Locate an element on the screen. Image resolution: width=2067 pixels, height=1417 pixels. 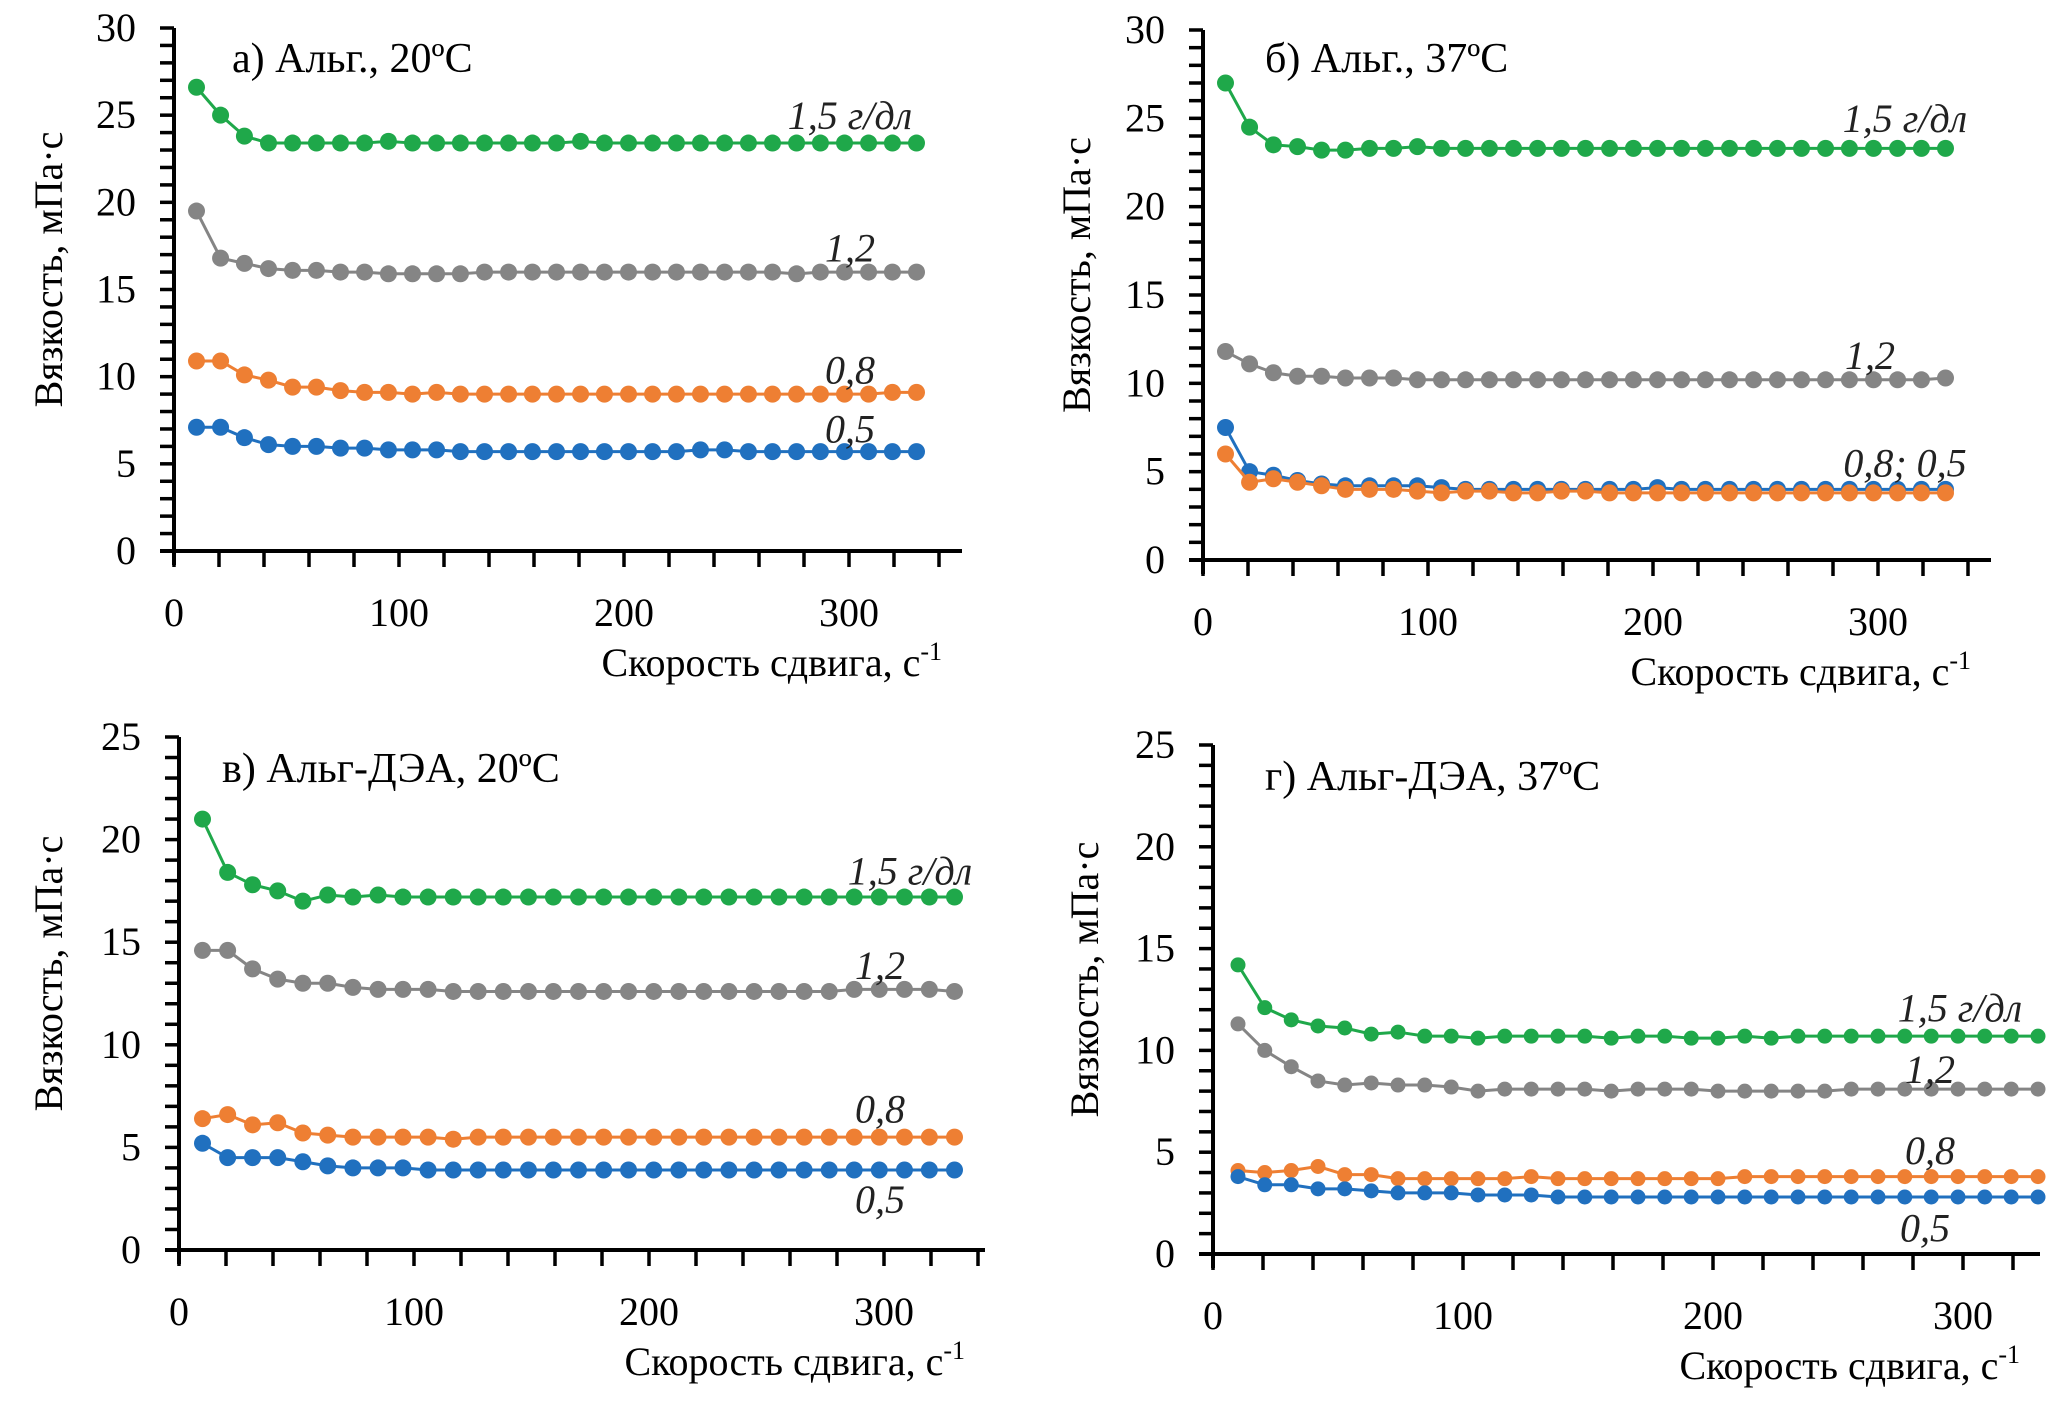
series-label: 0,8 is located at coordinates (850, 369).